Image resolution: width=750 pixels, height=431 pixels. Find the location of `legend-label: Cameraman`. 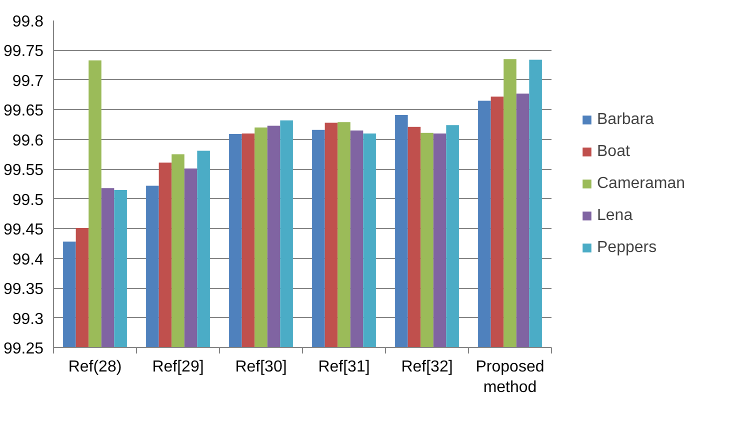

legend-label: Cameraman is located at coordinates (641, 183).